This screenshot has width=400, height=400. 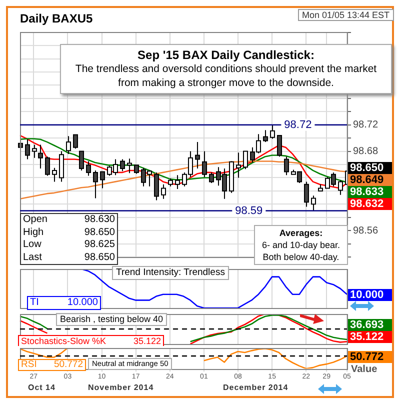 I want to click on label-box: RSI 50.772, so click(x=52, y=365).